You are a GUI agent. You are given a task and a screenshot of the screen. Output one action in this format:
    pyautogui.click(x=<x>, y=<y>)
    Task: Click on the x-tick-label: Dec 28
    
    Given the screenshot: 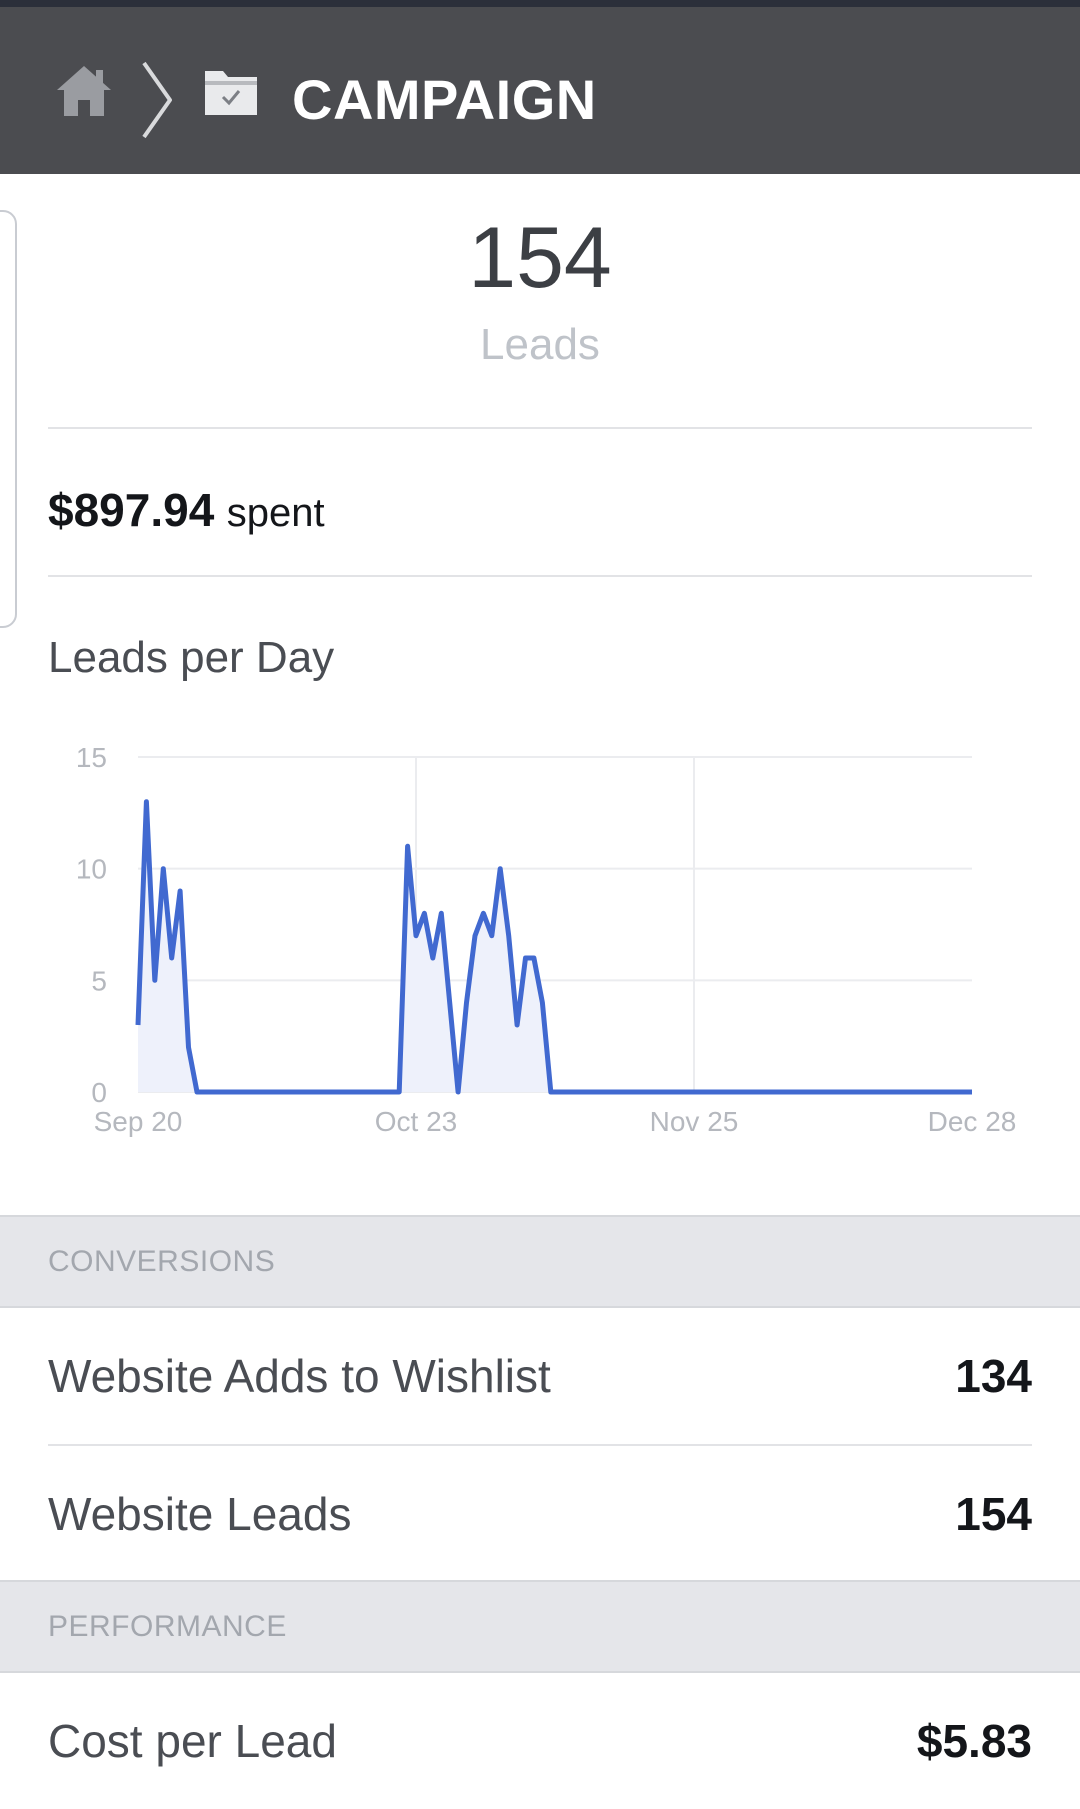 What is the action you would take?
    pyautogui.click(x=972, y=1121)
    